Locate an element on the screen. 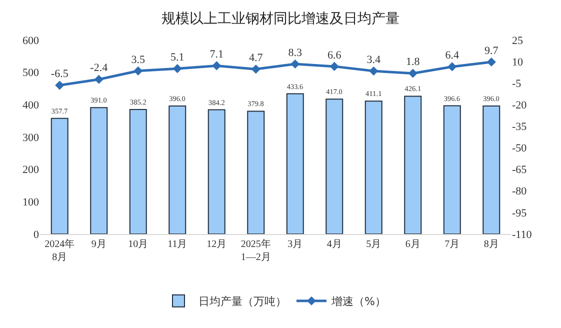 The image size is (561, 328). y2-tick-label: -95 is located at coordinates (520, 213).